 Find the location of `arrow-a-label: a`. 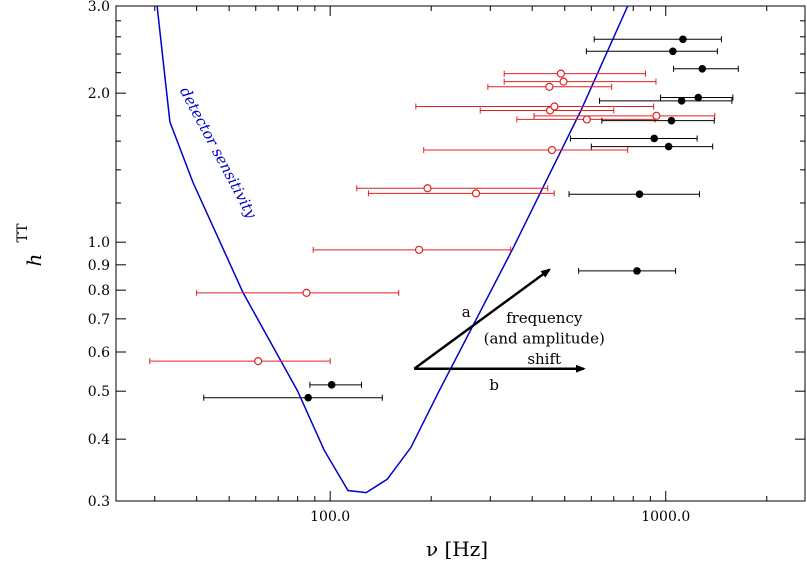

arrow-a-label: a is located at coordinates (466, 312).